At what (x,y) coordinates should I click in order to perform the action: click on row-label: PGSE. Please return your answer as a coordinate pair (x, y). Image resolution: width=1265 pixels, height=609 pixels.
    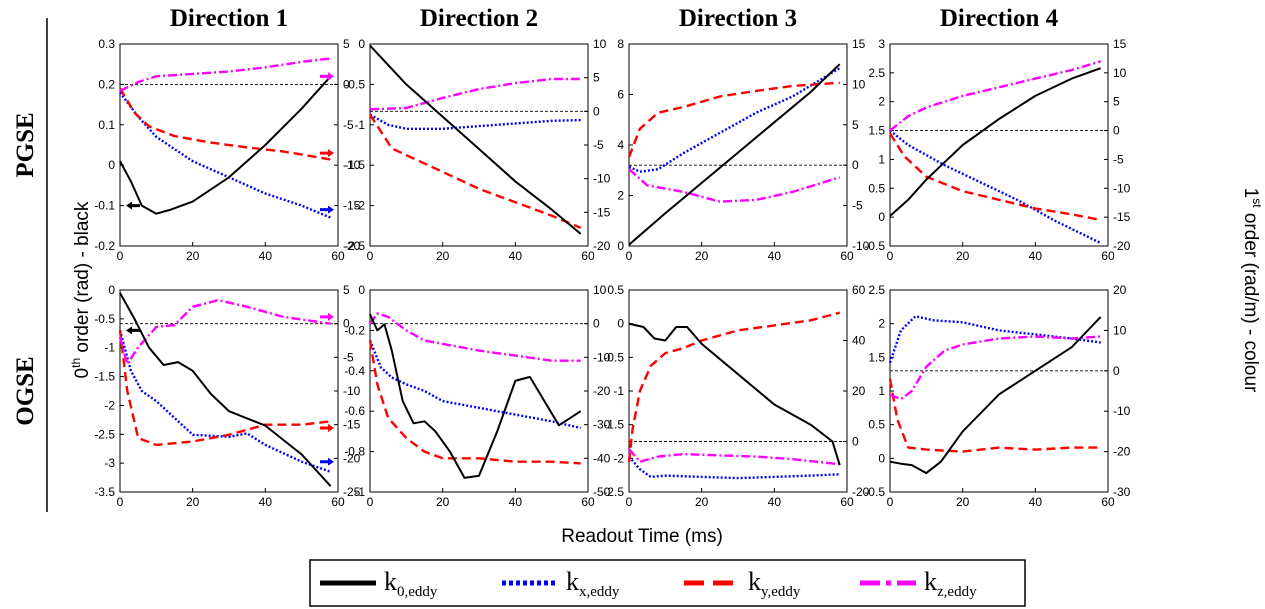
    Looking at the image, I should click on (25, 144).